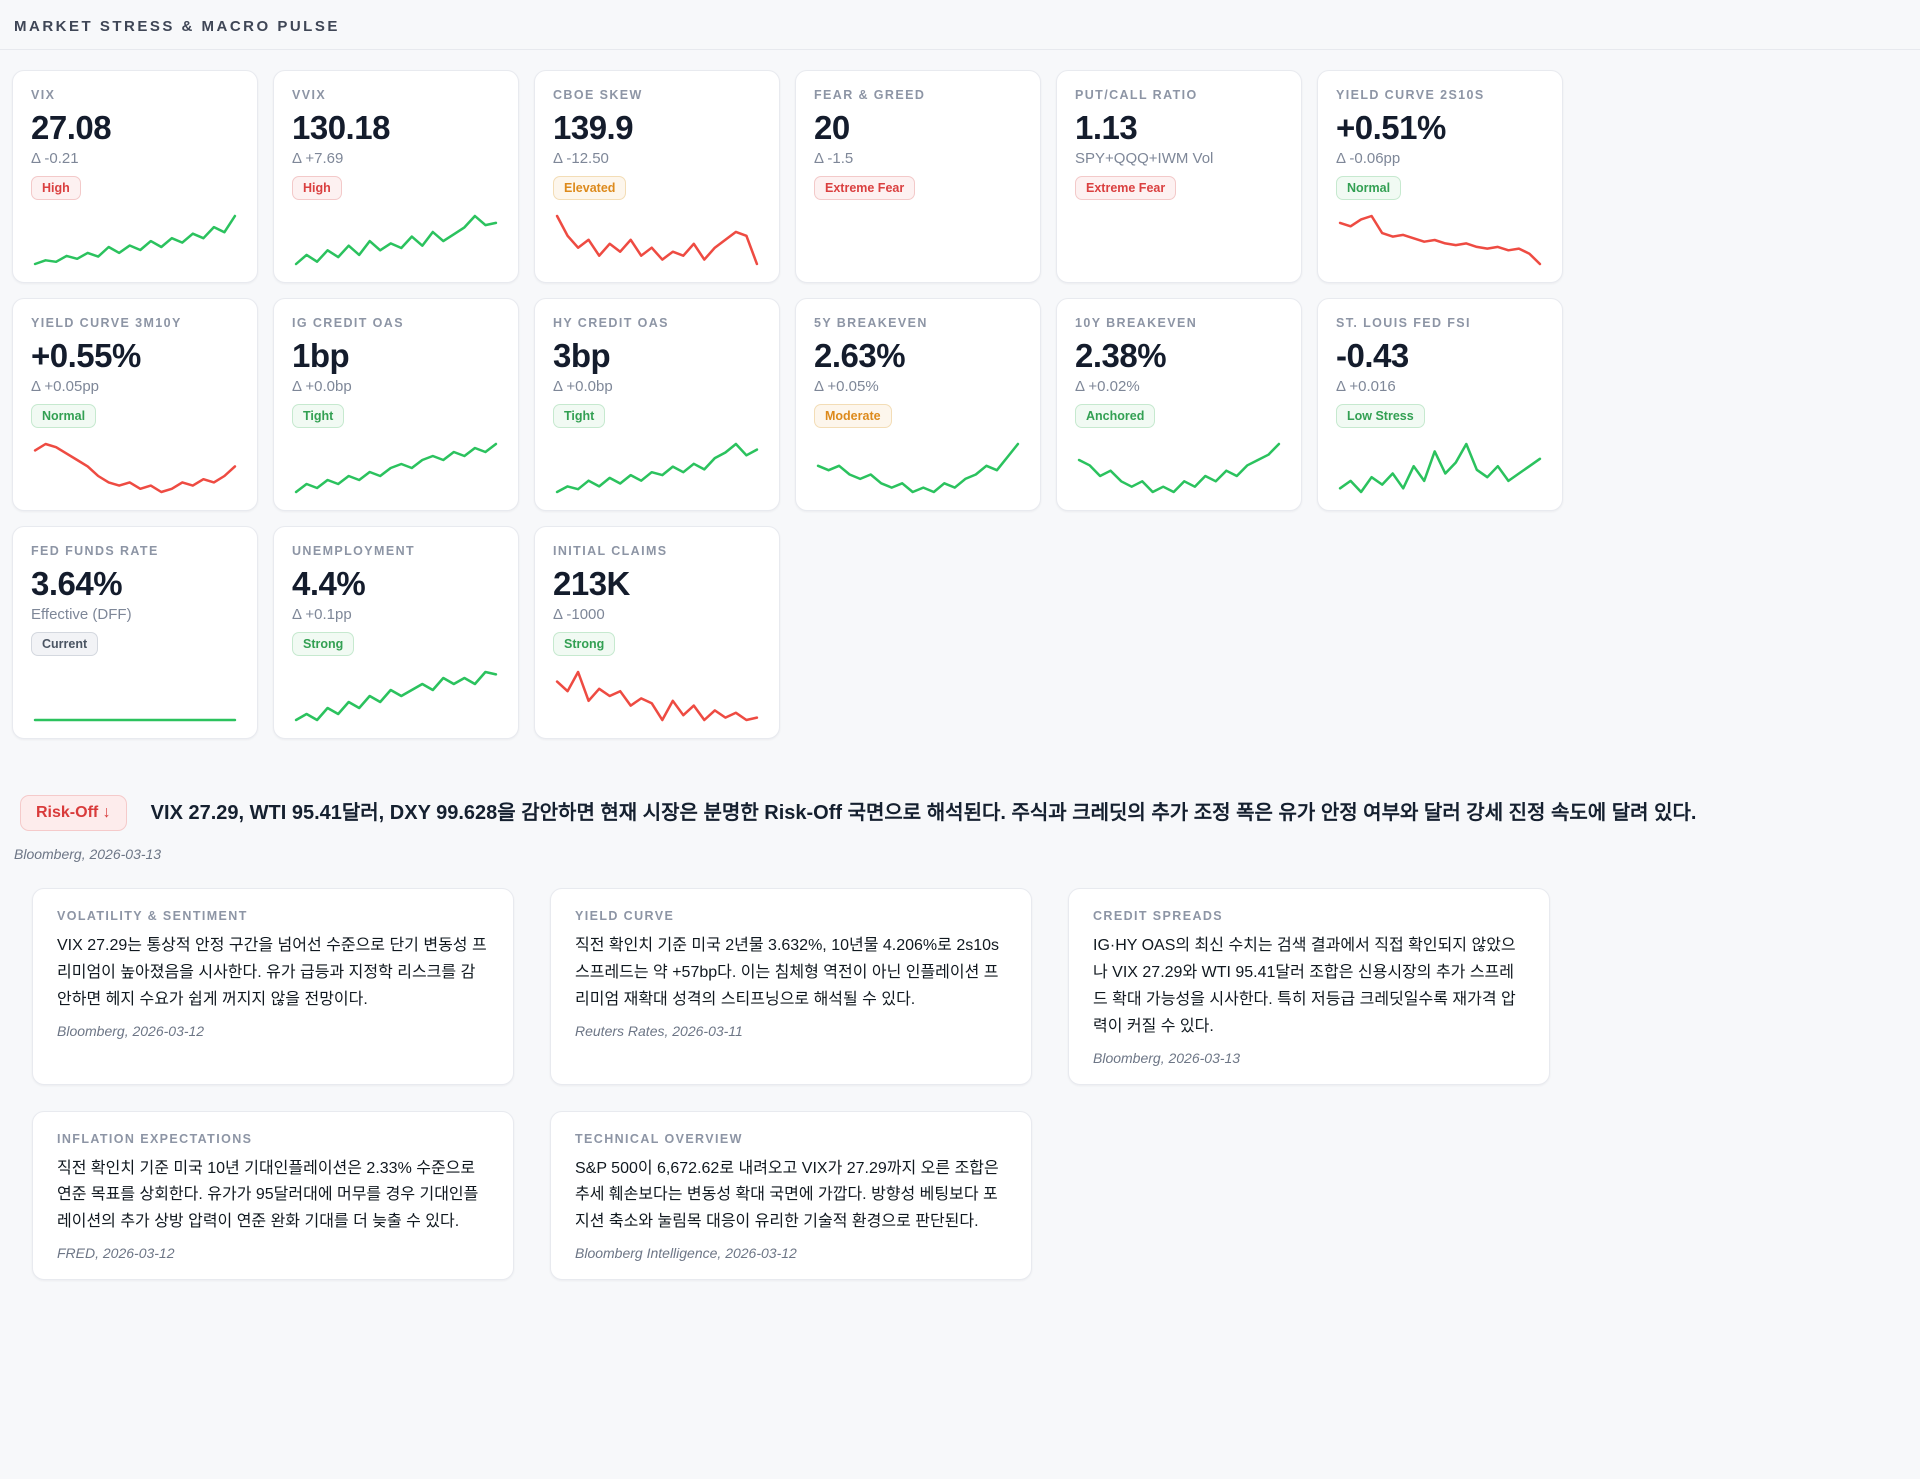  I want to click on metric-value: 2.38%, so click(1121, 355).